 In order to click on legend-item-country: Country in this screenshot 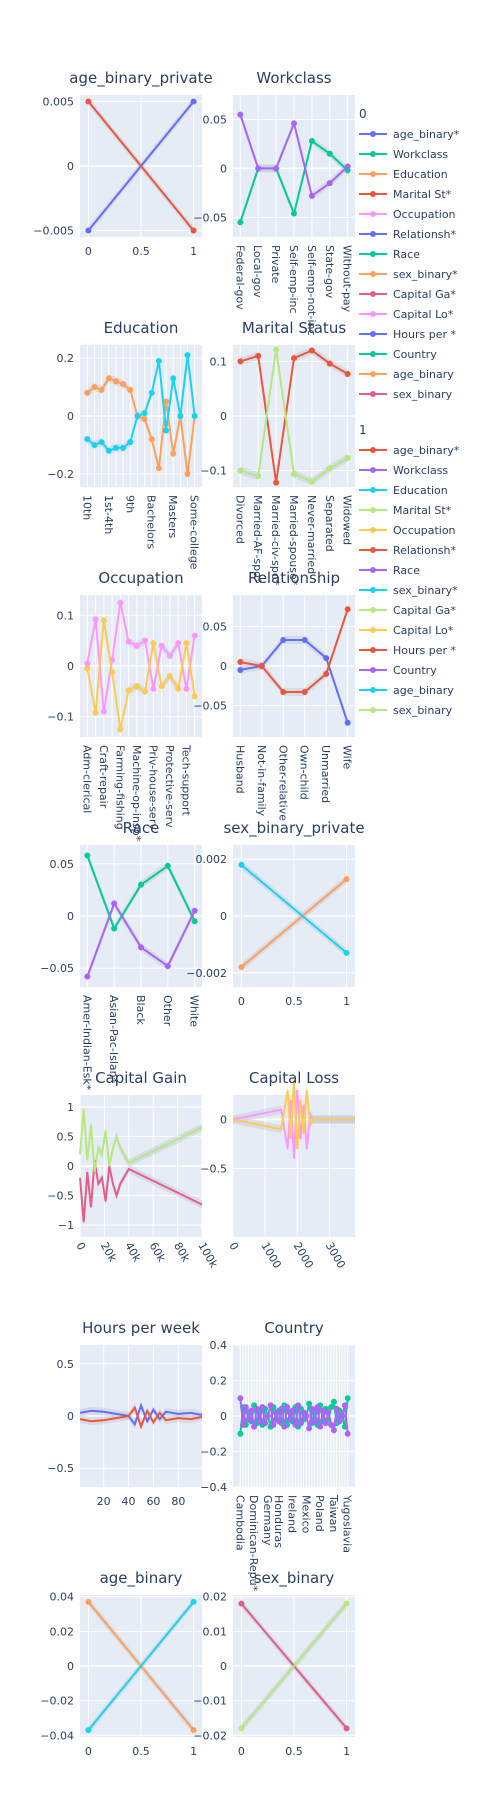, I will do `click(398, 354)`.